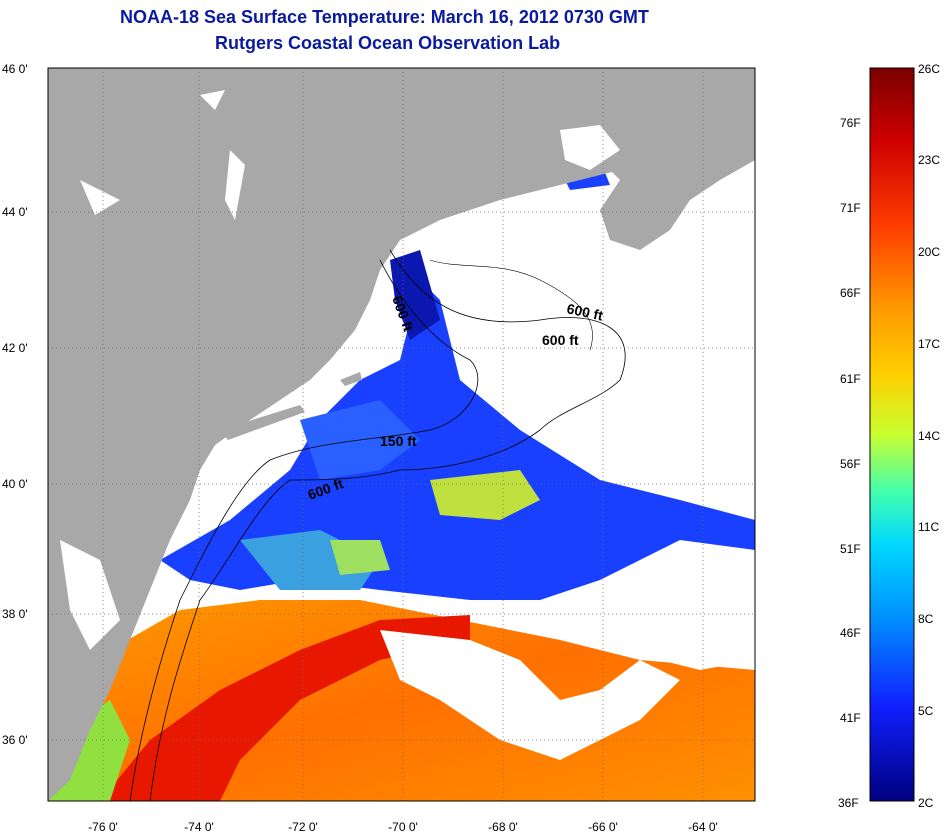 This screenshot has width=944, height=840. Describe the element at coordinates (15, 348) in the screenshot. I see `lat-tick: 42 0'` at that location.